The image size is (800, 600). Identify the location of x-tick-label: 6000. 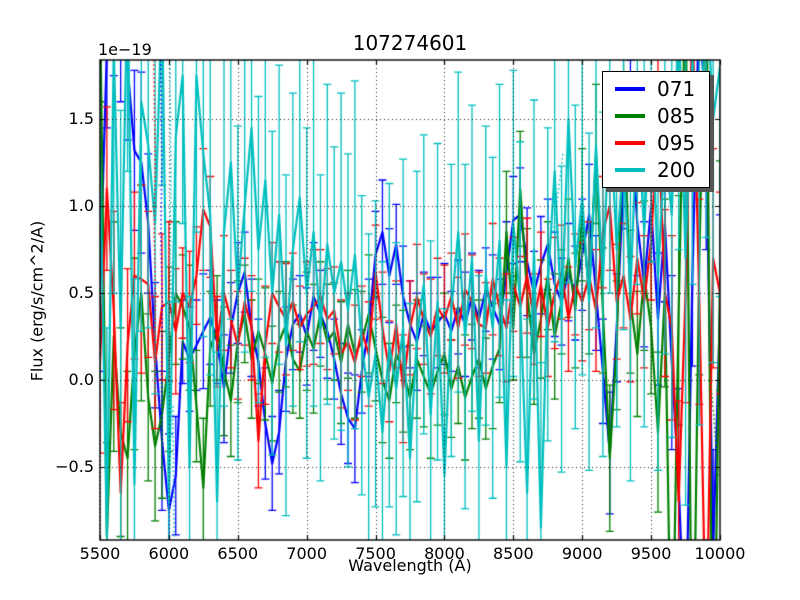
(169, 553).